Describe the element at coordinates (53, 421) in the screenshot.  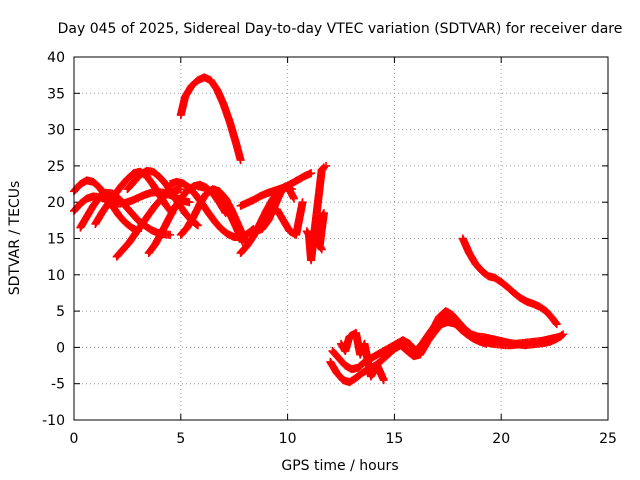
I see `y-tick-label: -10` at that location.